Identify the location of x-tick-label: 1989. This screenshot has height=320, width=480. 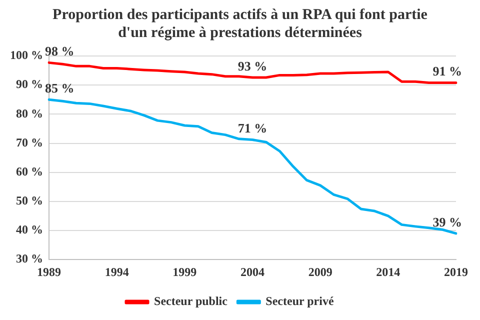
(49, 271).